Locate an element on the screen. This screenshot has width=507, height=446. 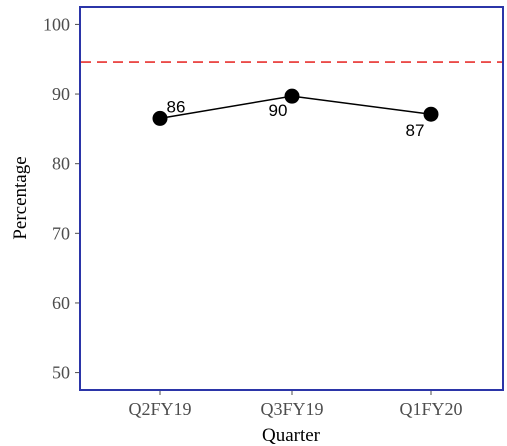
y-tick-label: 50 is located at coordinates (61, 373).